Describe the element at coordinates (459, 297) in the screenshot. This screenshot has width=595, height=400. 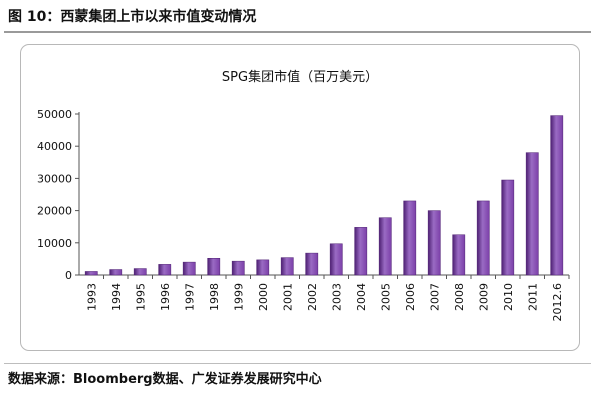
I see `x-tick-label: 2008` at that location.